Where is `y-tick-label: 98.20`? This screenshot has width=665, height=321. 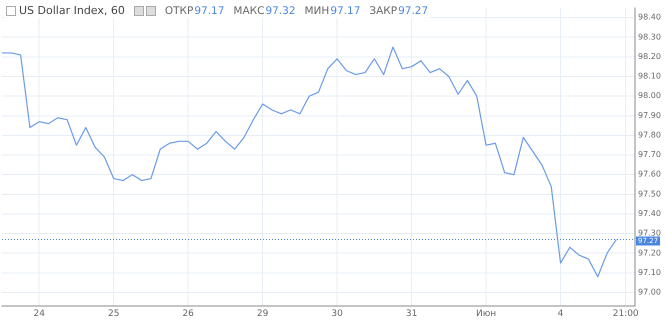
y-tick-label: 98.20 is located at coordinates (649, 56).